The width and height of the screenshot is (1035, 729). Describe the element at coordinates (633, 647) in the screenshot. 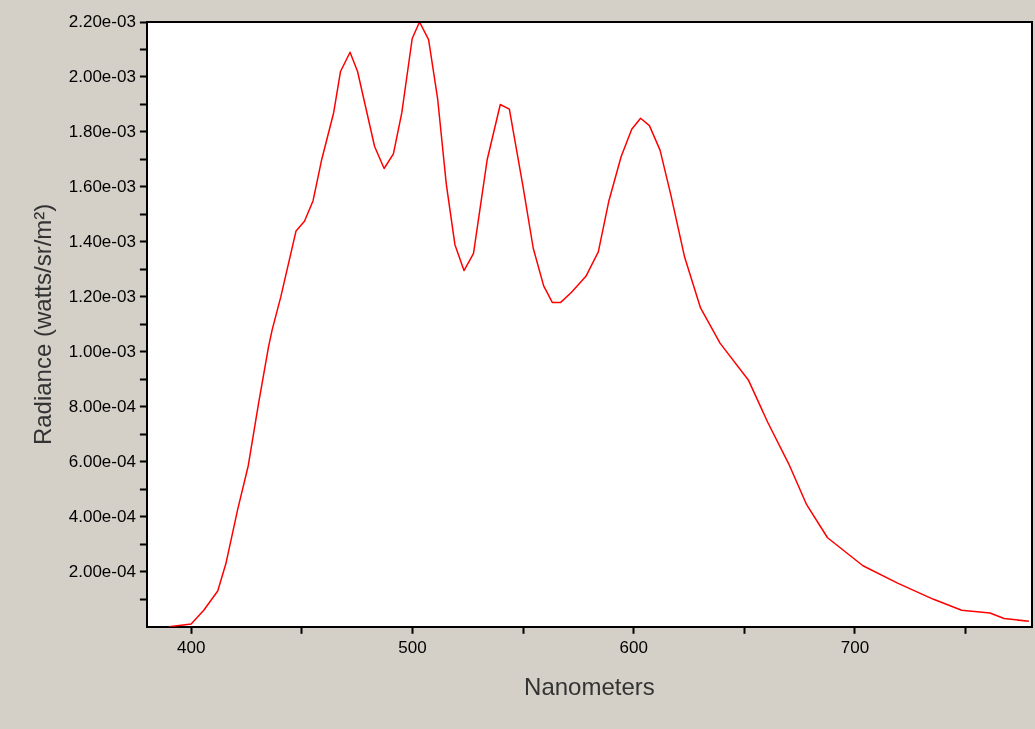

I see `x-tick-label: 600` at that location.